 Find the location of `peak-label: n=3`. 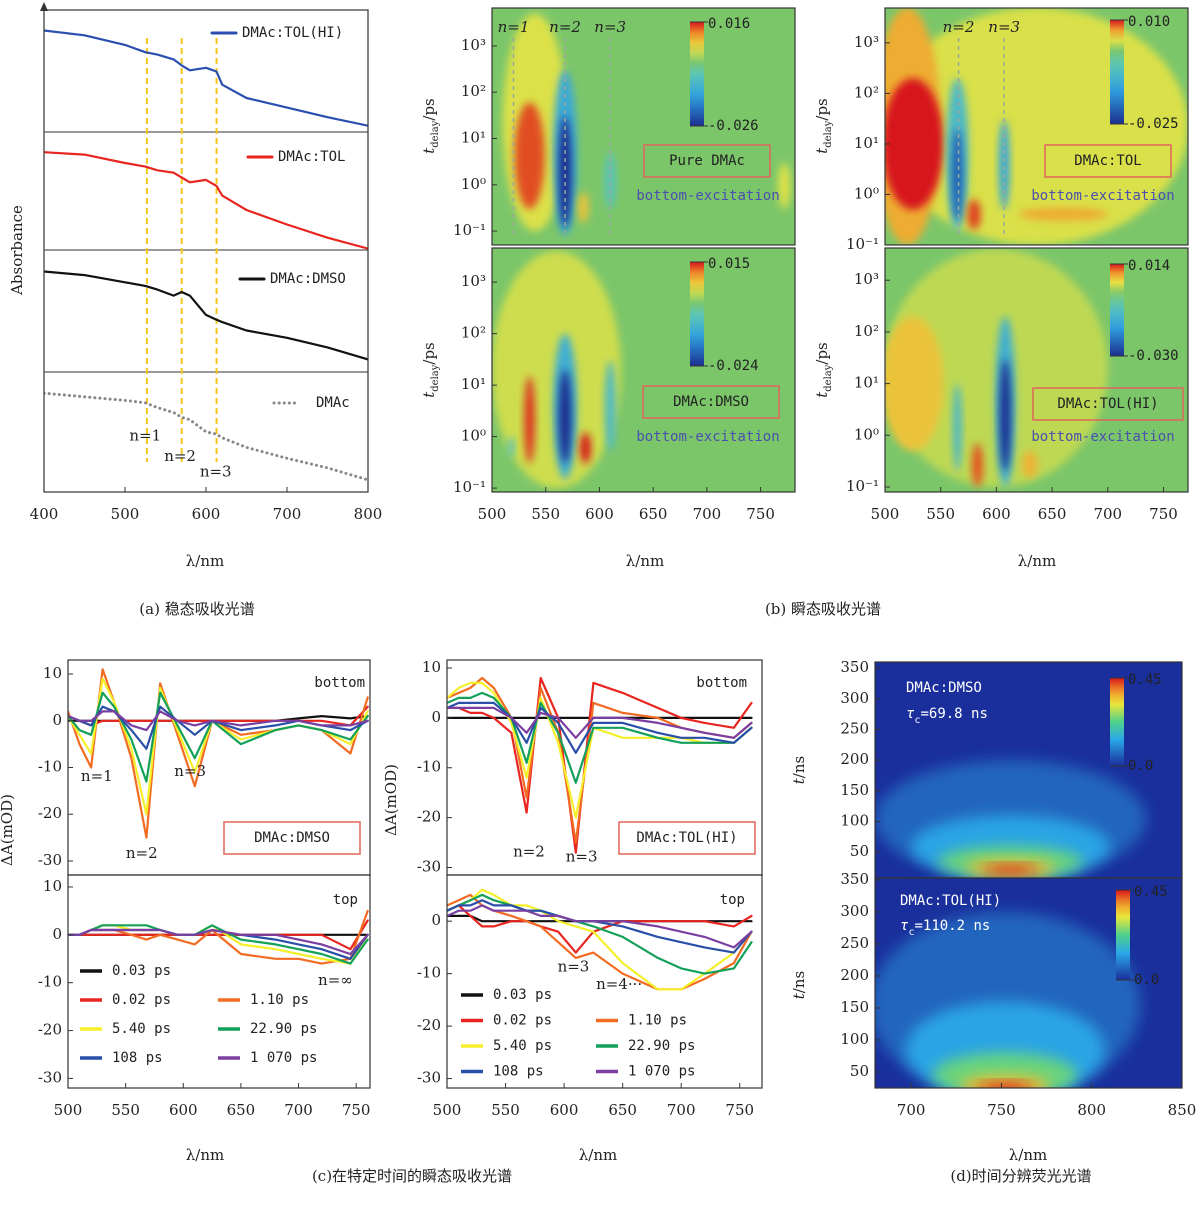

peak-label: n=3 is located at coordinates (1004, 27).